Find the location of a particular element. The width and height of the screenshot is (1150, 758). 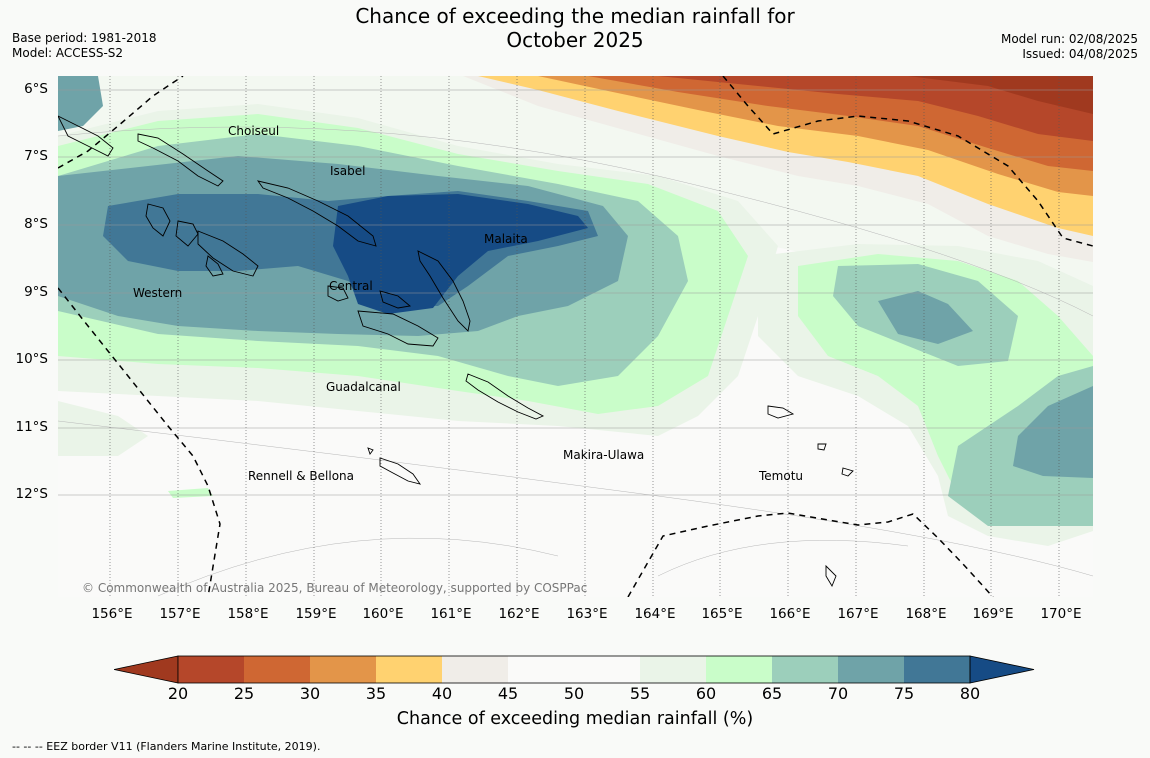

x-tick-169: 169°E is located at coordinates (993, 614).